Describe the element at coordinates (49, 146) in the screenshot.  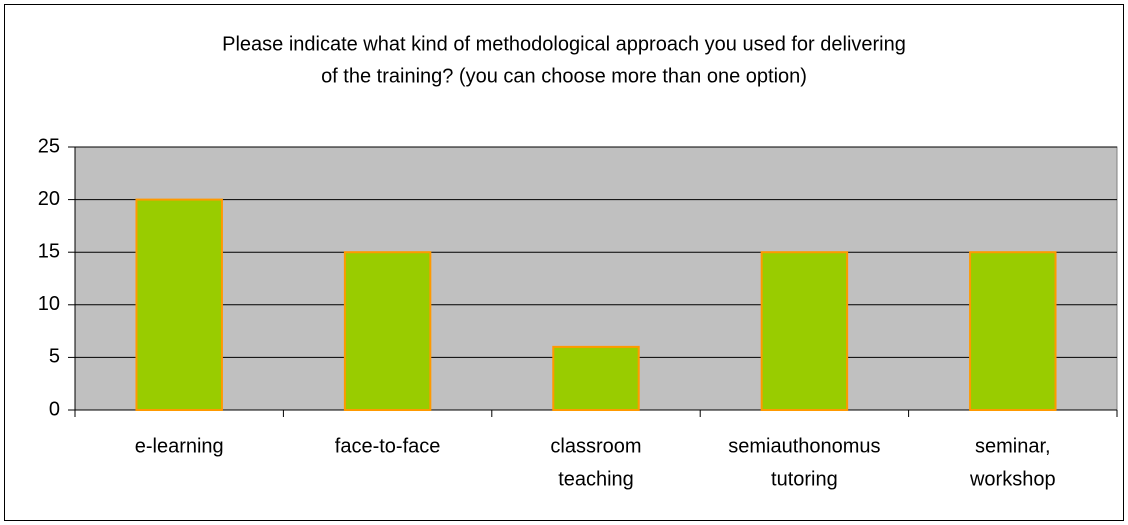
I see `y-tick-label: 25` at that location.